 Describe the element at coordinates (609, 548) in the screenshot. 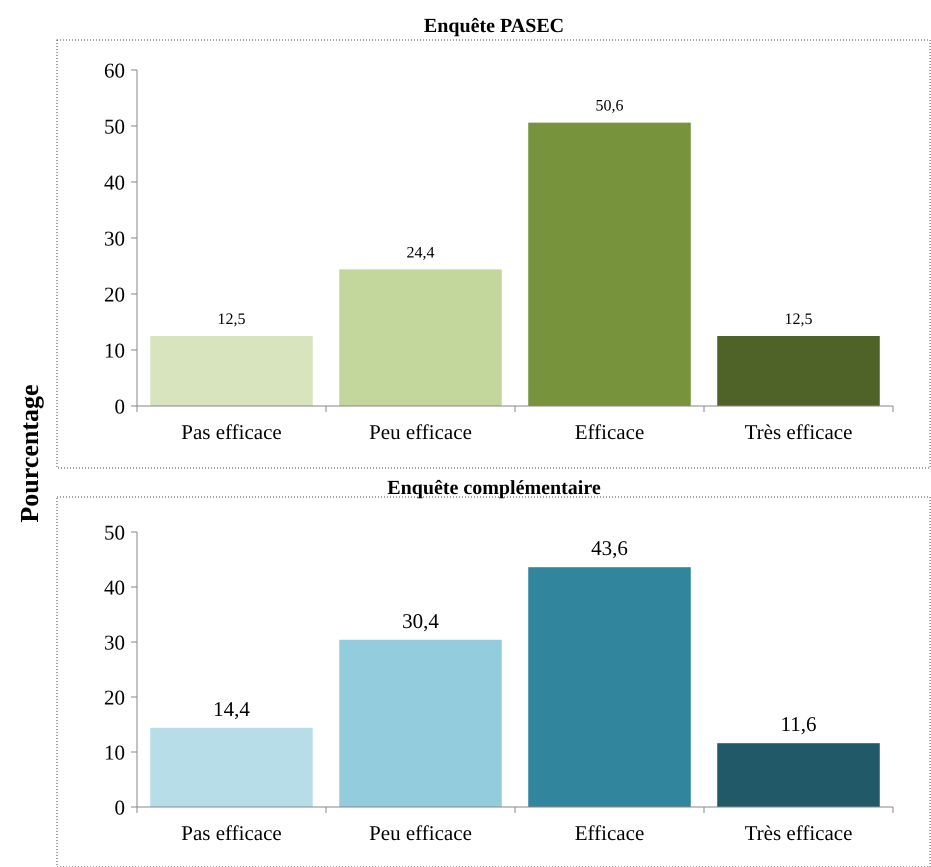

I see `data-label: 43,6` at that location.